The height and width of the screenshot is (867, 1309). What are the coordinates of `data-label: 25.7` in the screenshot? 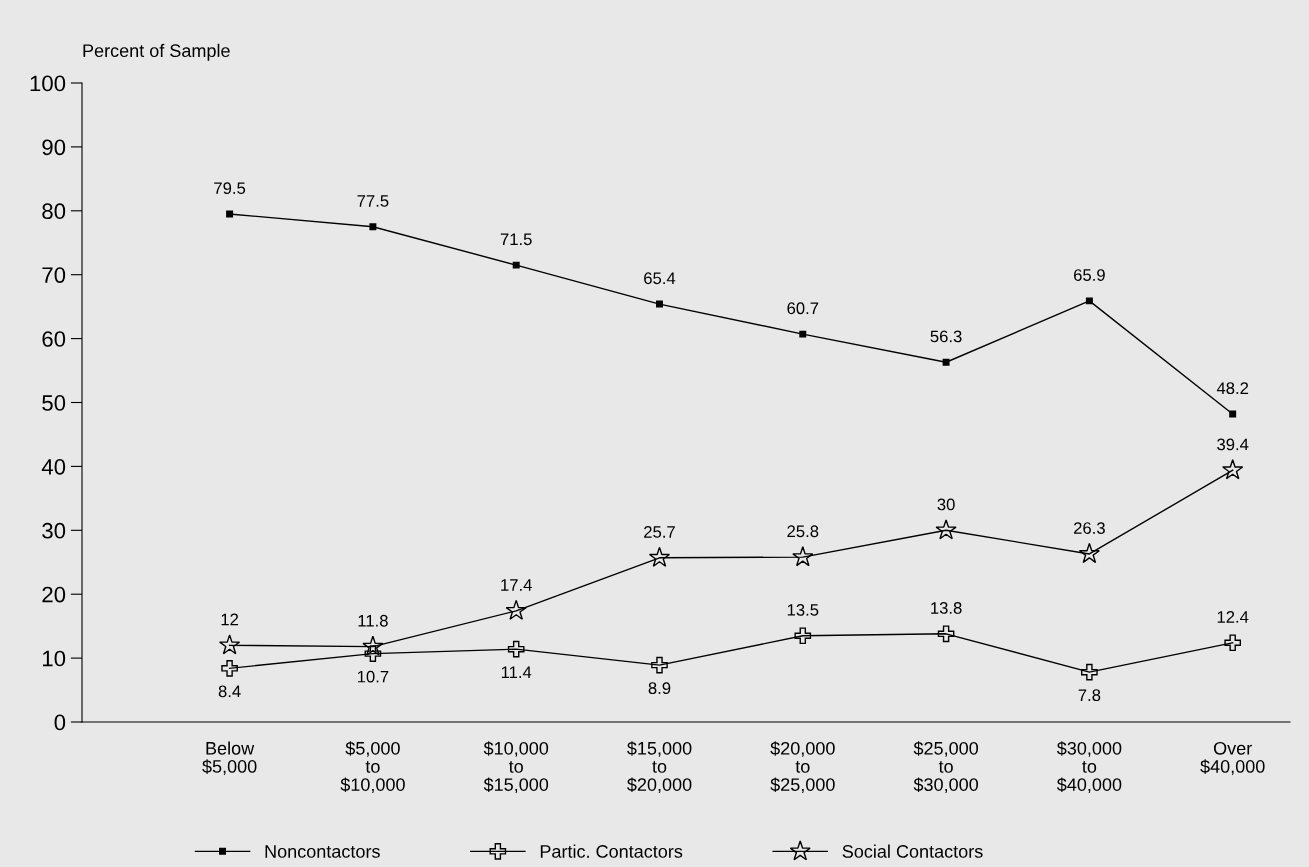 It's located at (659, 532).